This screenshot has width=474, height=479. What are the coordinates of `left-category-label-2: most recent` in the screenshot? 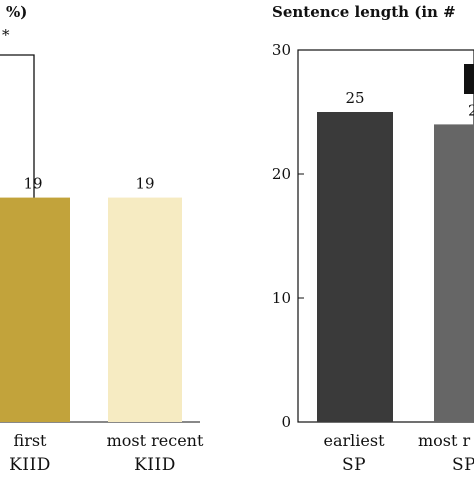 It's located at (155, 440).